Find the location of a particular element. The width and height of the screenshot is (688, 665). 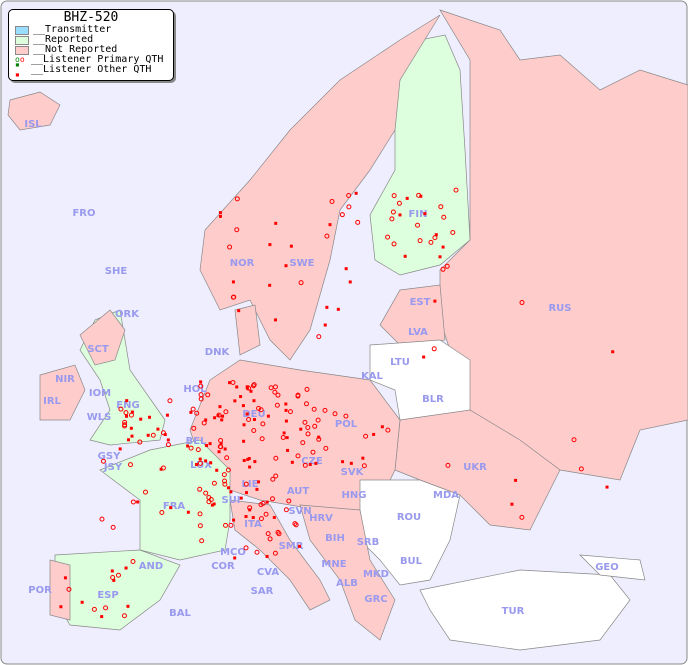

country-label-smr: SMR is located at coordinates (291, 546).